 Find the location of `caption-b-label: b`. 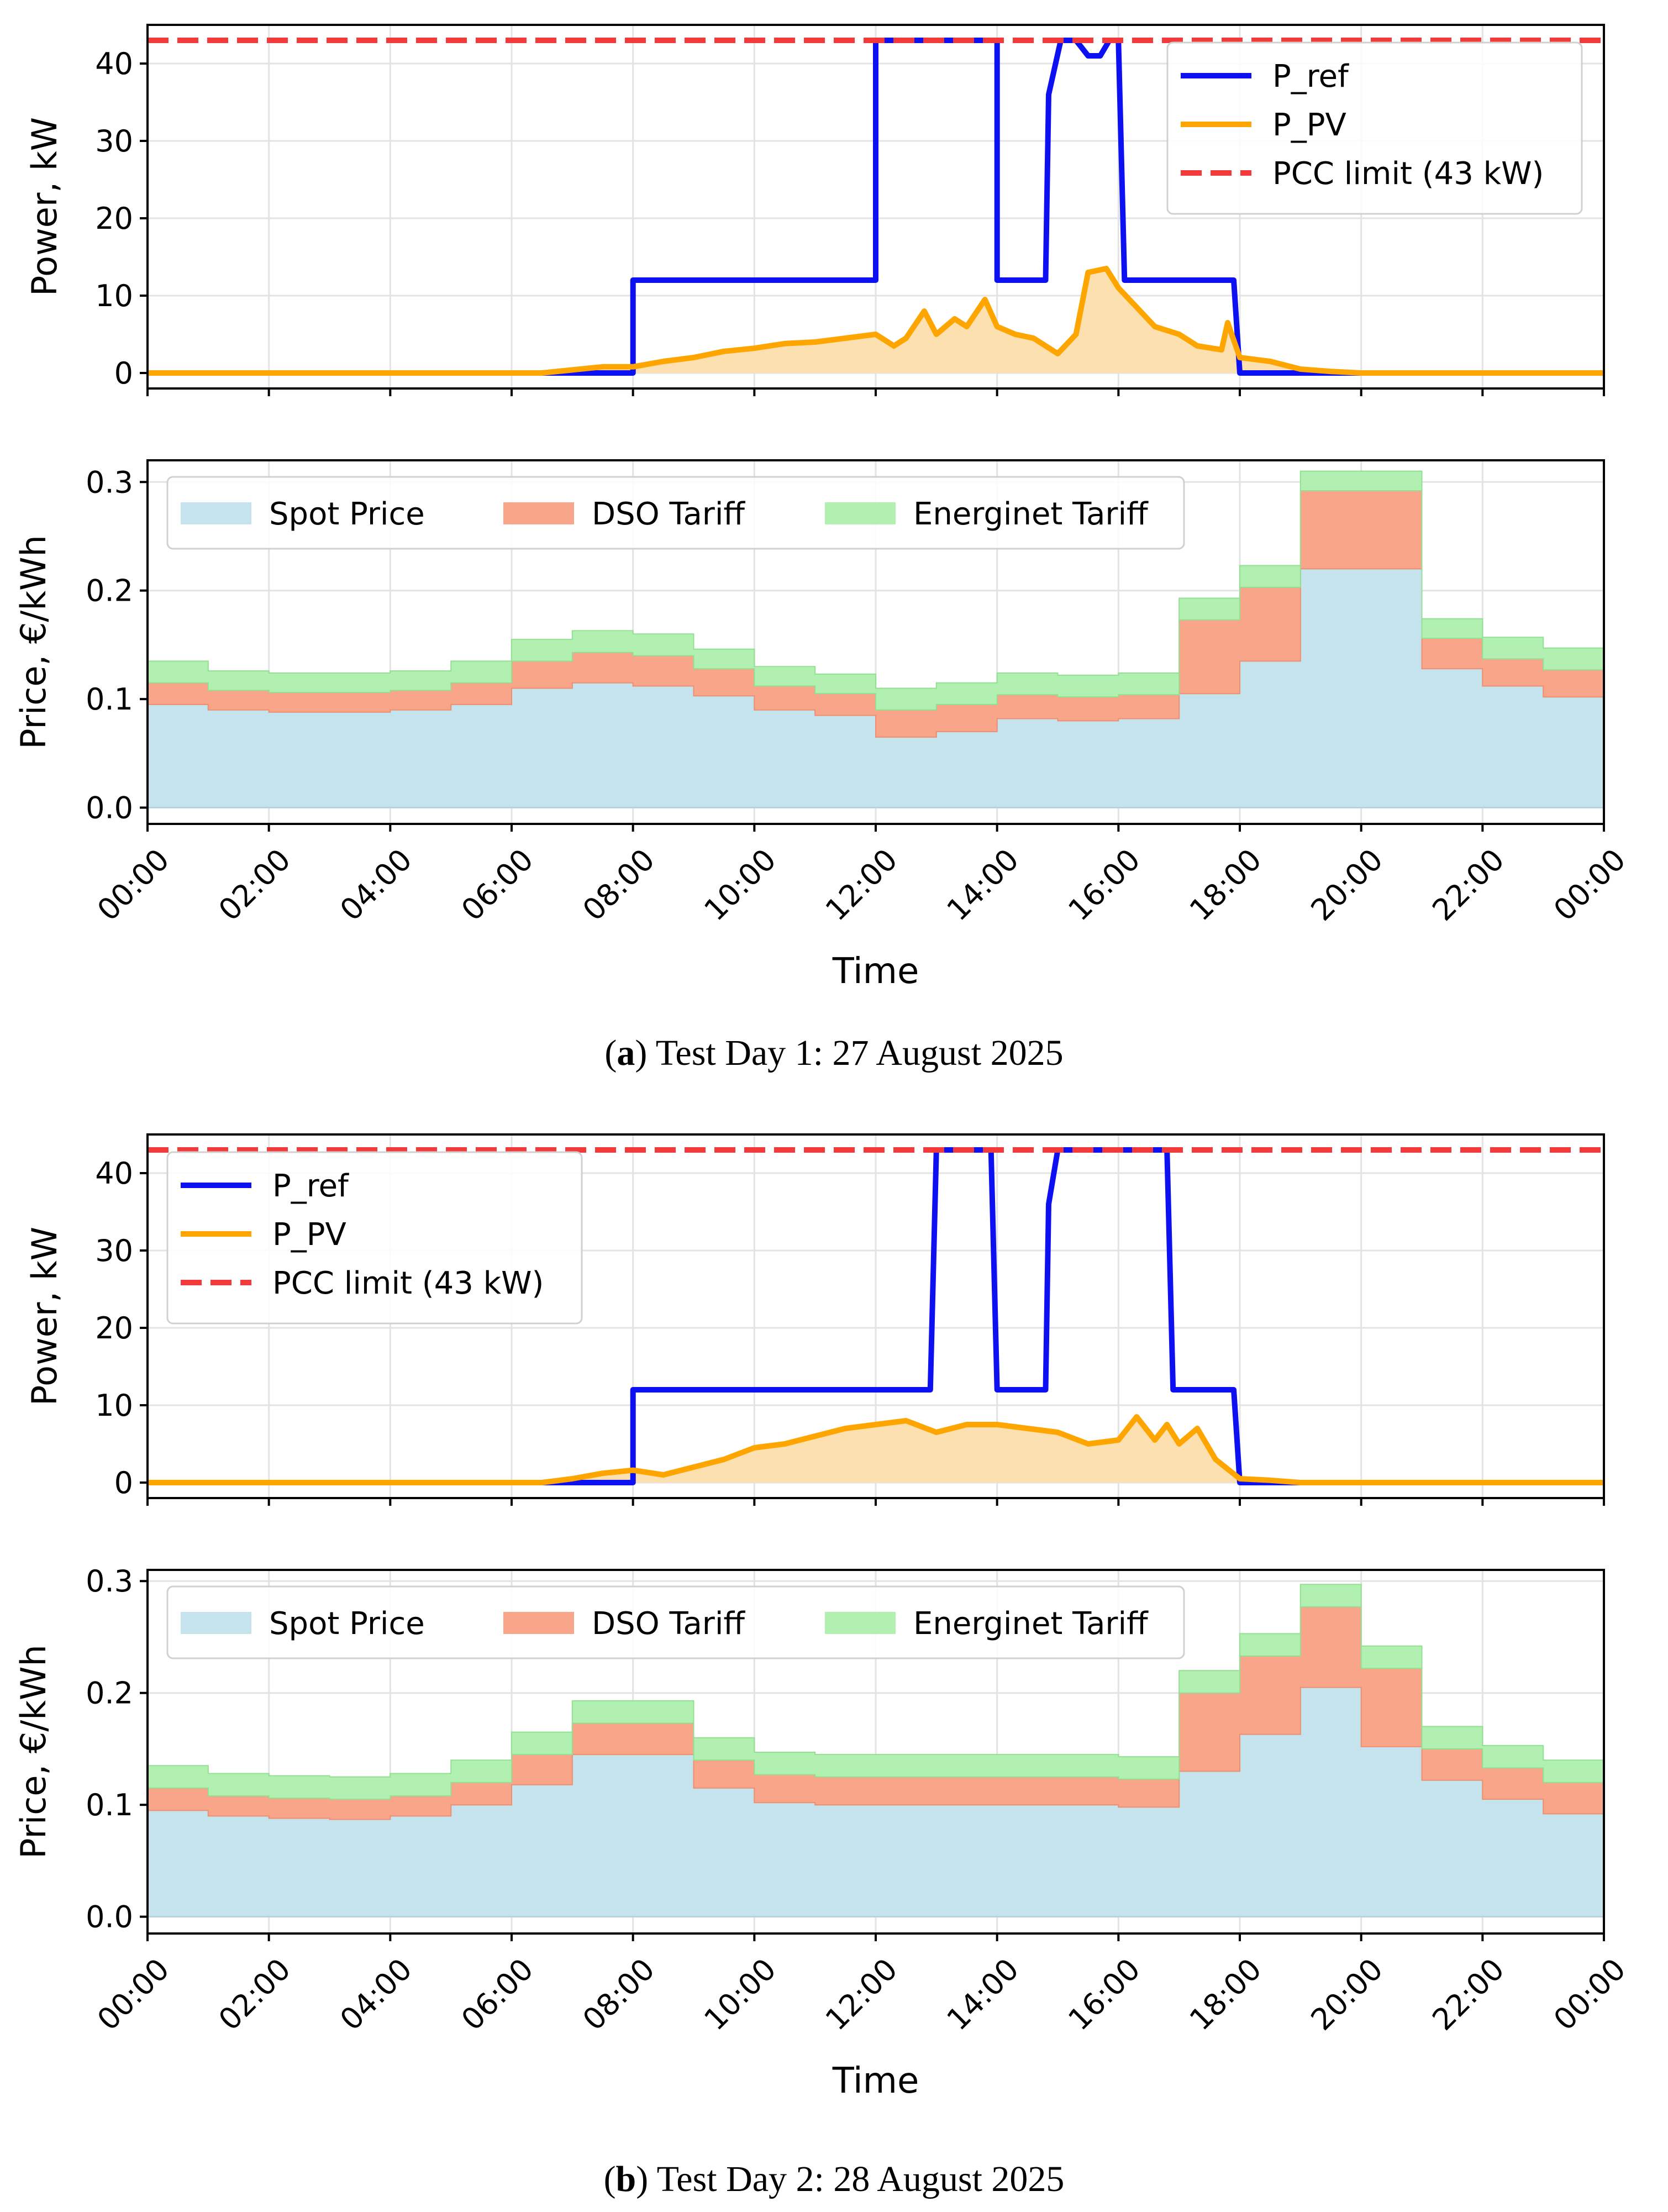

caption-b-label: b is located at coordinates (625, 2179).